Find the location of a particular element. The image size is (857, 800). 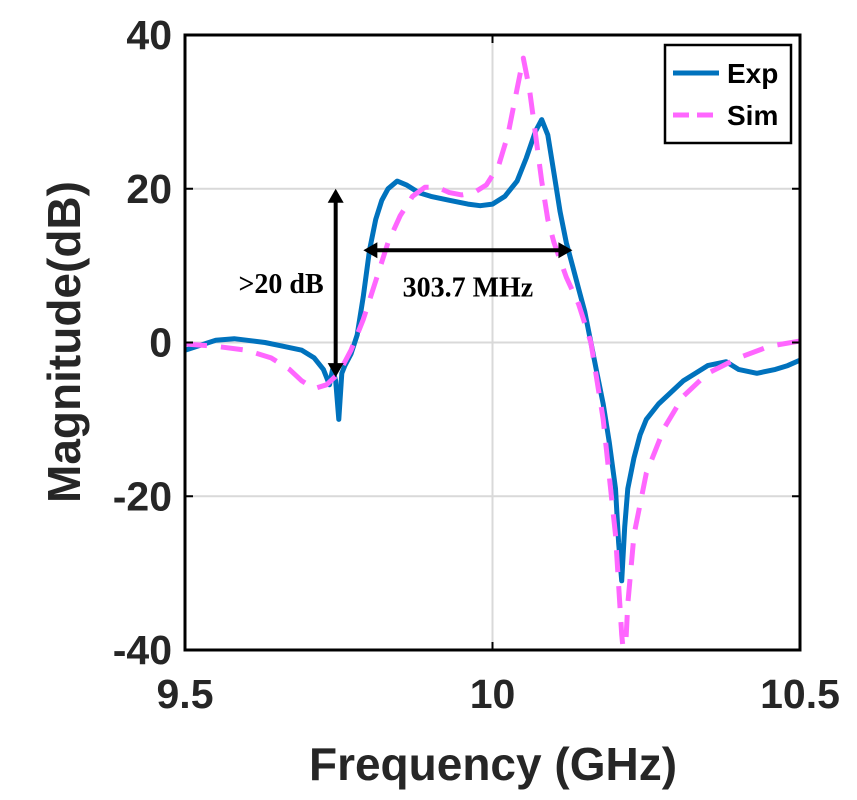

legend-box is located at coordinates (728, 94).